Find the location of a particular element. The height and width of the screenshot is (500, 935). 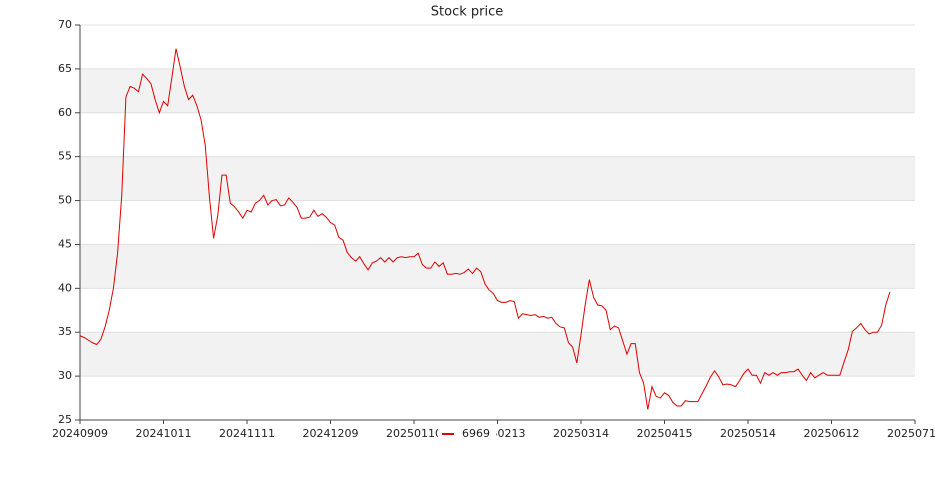

y-tick-label: 25 is located at coordinates (65, 419).